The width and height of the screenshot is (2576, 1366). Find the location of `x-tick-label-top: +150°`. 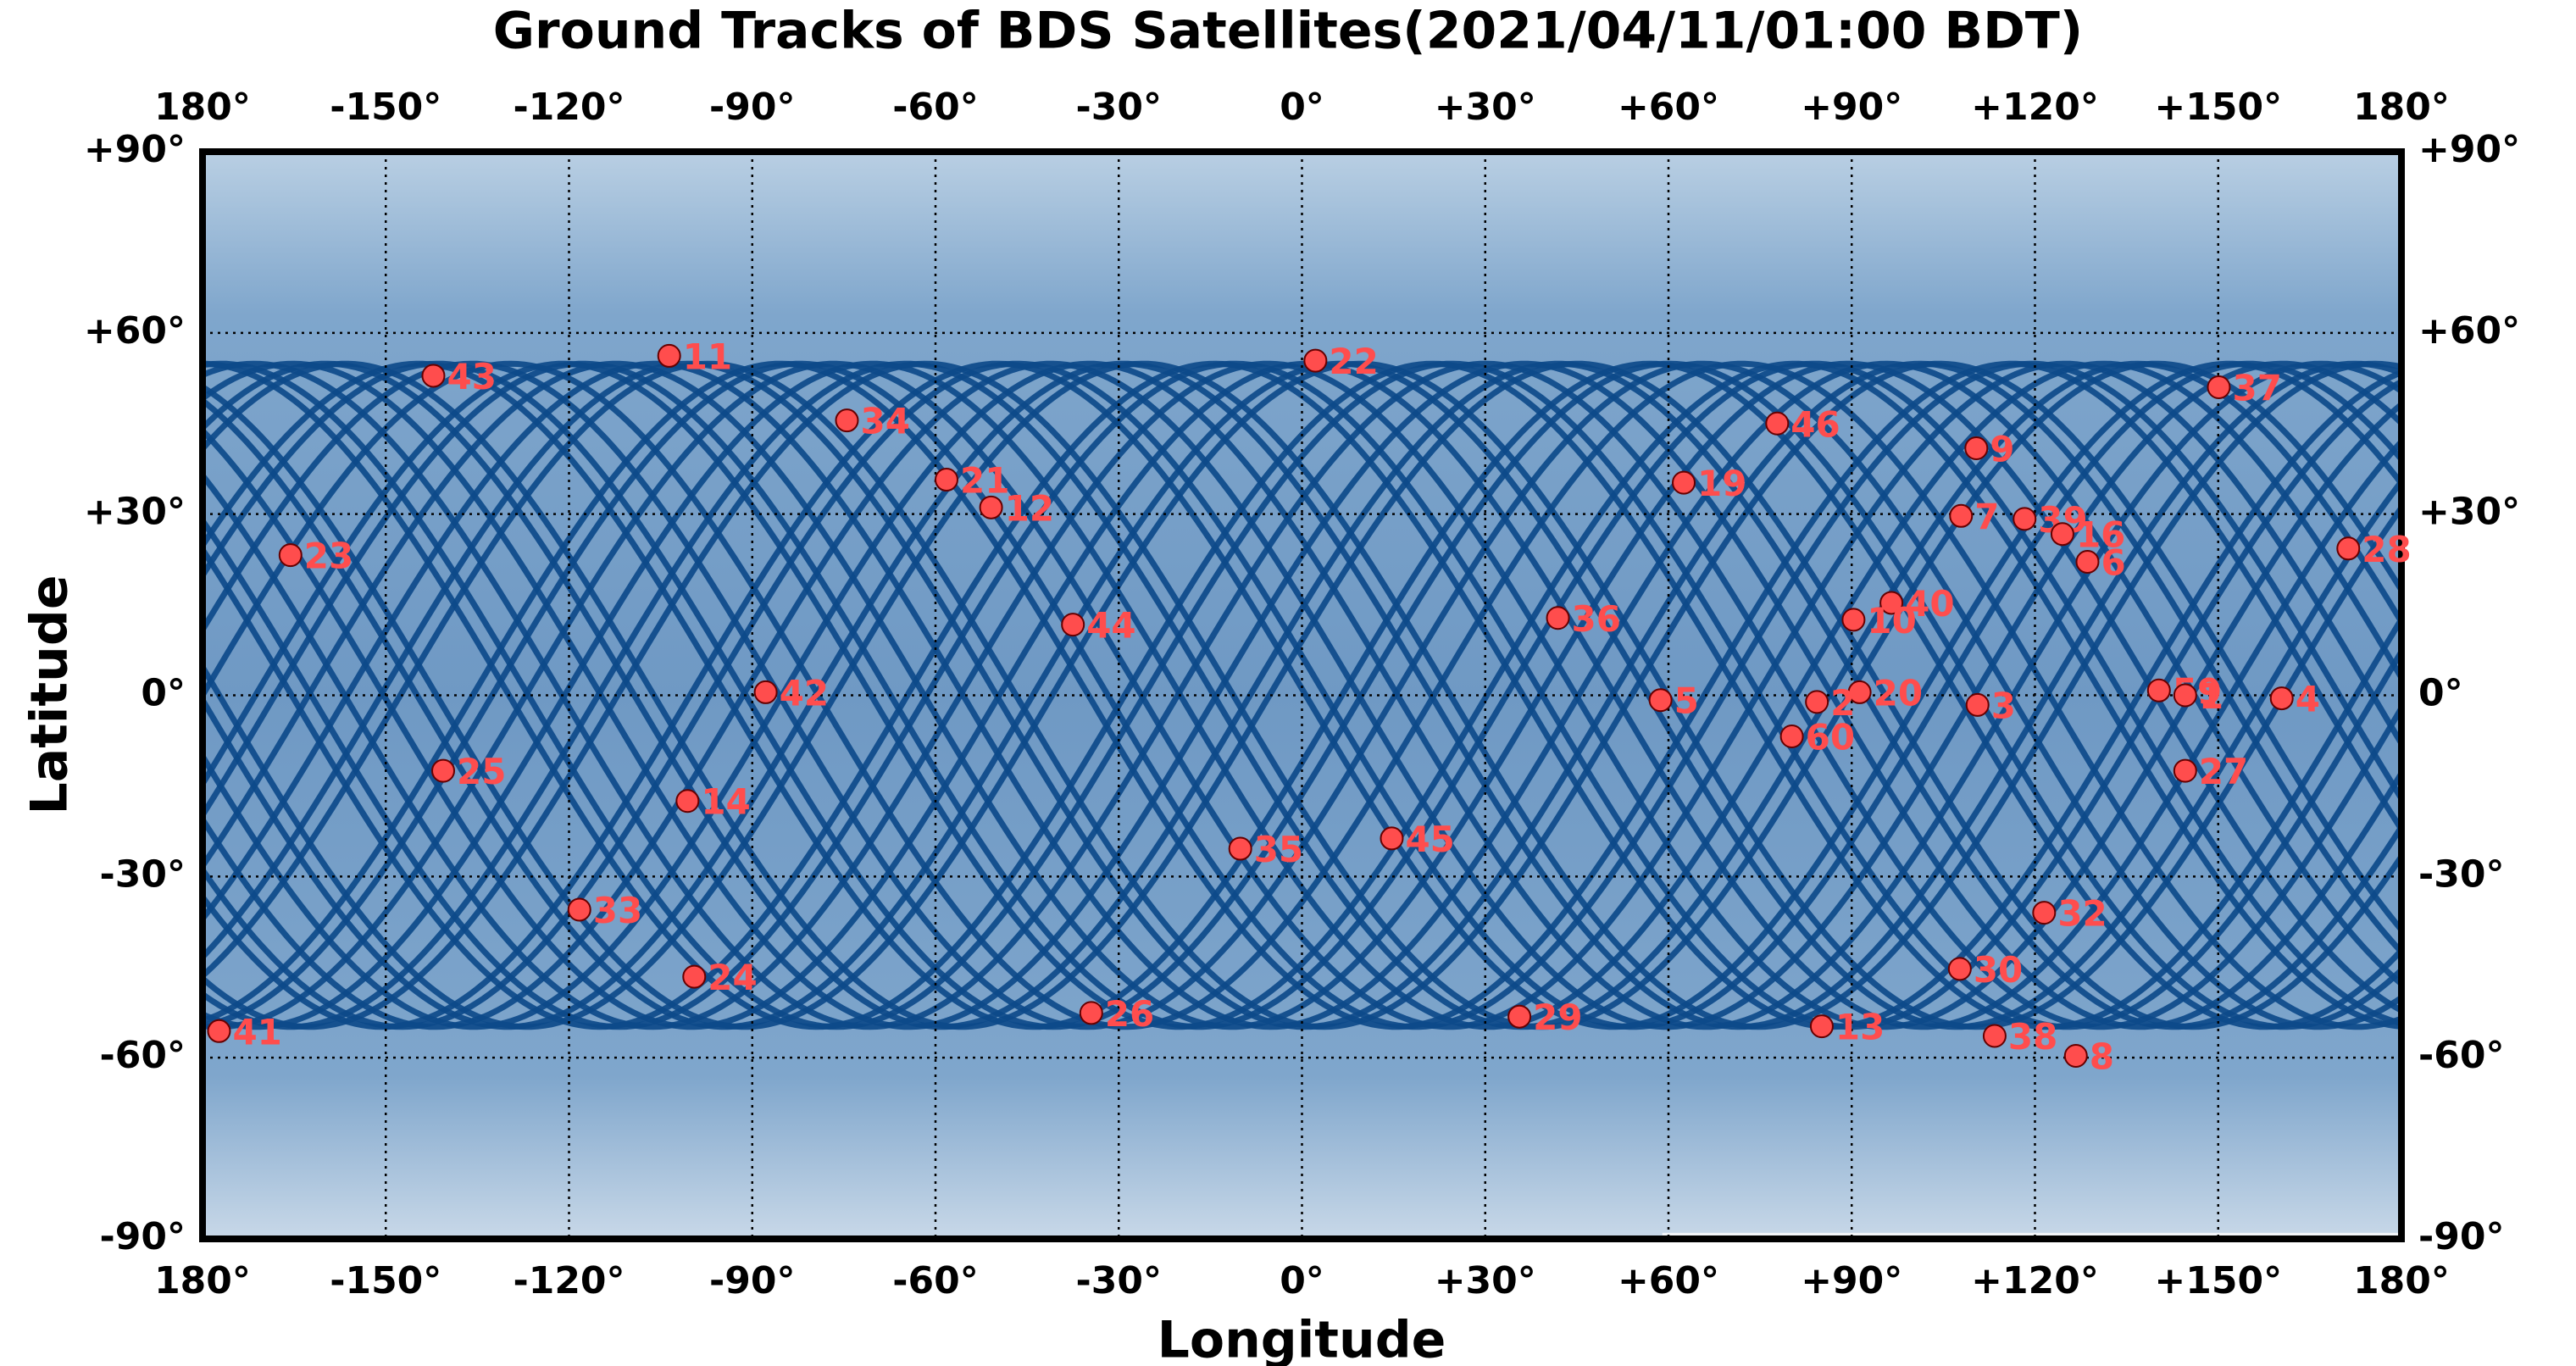

x-tick-label-top: +150° is located at coordinates (2218, 107).